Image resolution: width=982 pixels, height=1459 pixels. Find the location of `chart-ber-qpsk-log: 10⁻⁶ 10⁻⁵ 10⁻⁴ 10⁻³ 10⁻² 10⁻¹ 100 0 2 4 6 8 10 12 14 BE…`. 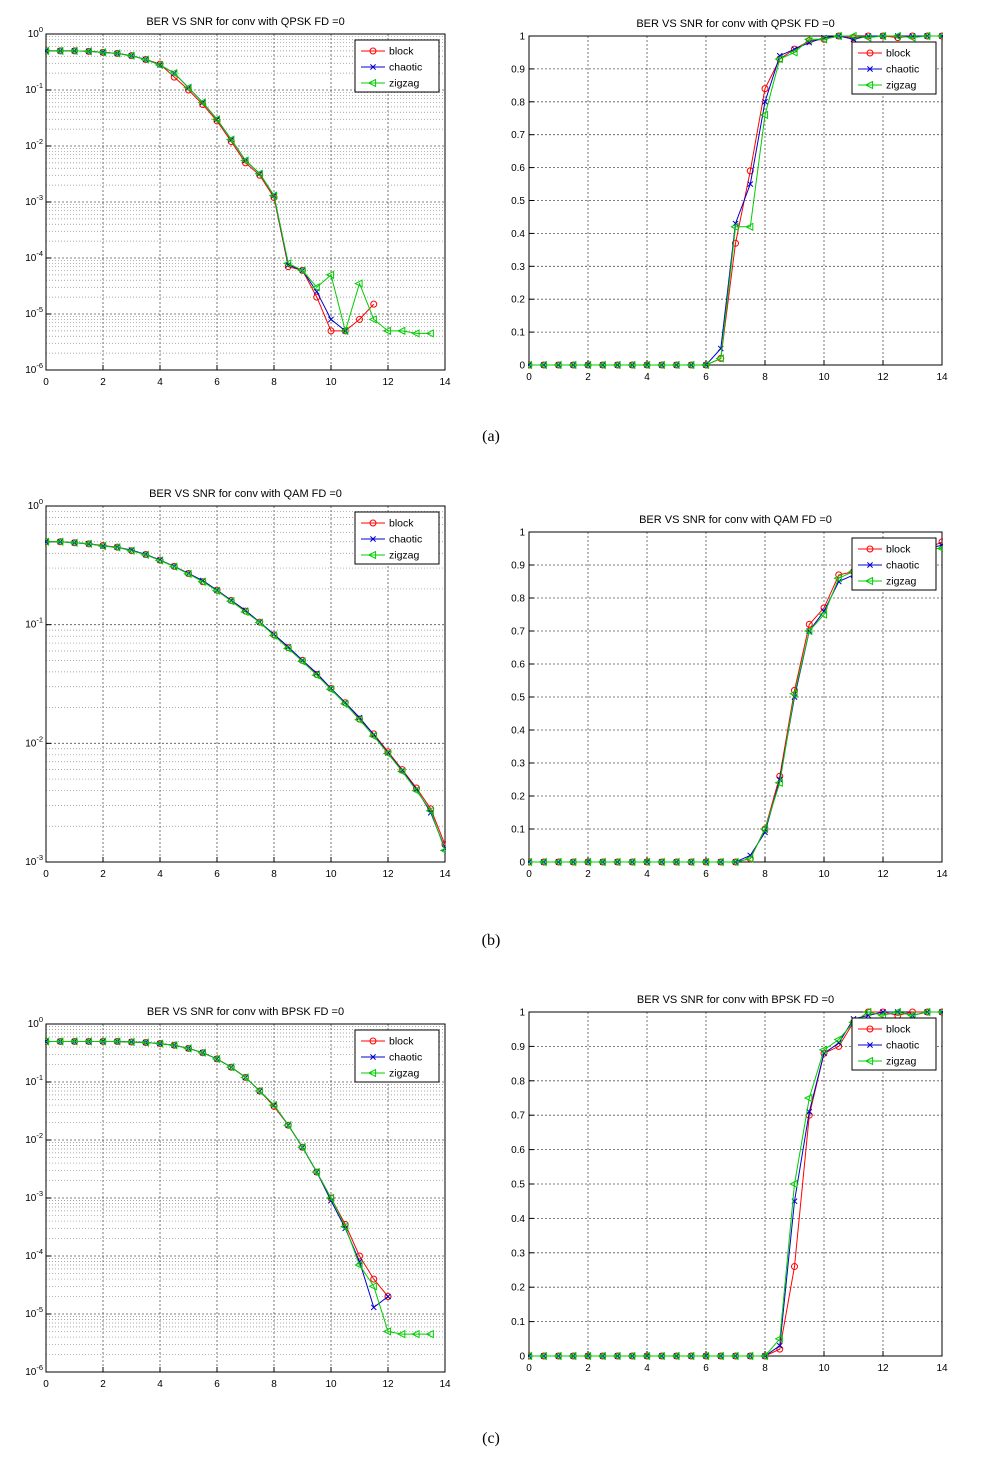

chart-ber-qpsk-log: 10⁻⁶ 10⁻⁵ 10⁻⁴ 10⁻³ 10⁻² 10⁻¹ 100 0 2 4 6 8 10 12 14 BE… is located at coordinates (232, 204).